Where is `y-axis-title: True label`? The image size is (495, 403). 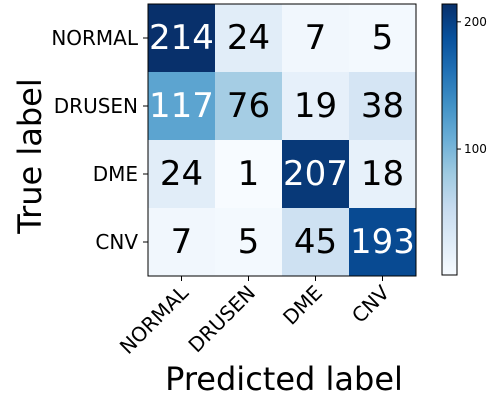
y-axis-title: True label is located at coordinates (30, 156).